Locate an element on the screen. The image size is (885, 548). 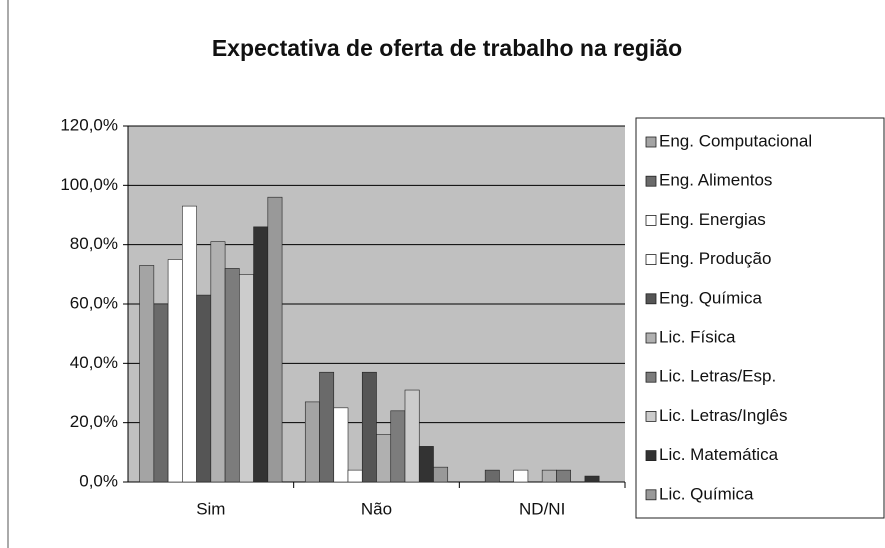
x-tick-label: Não is located at coordinates (376, 508).